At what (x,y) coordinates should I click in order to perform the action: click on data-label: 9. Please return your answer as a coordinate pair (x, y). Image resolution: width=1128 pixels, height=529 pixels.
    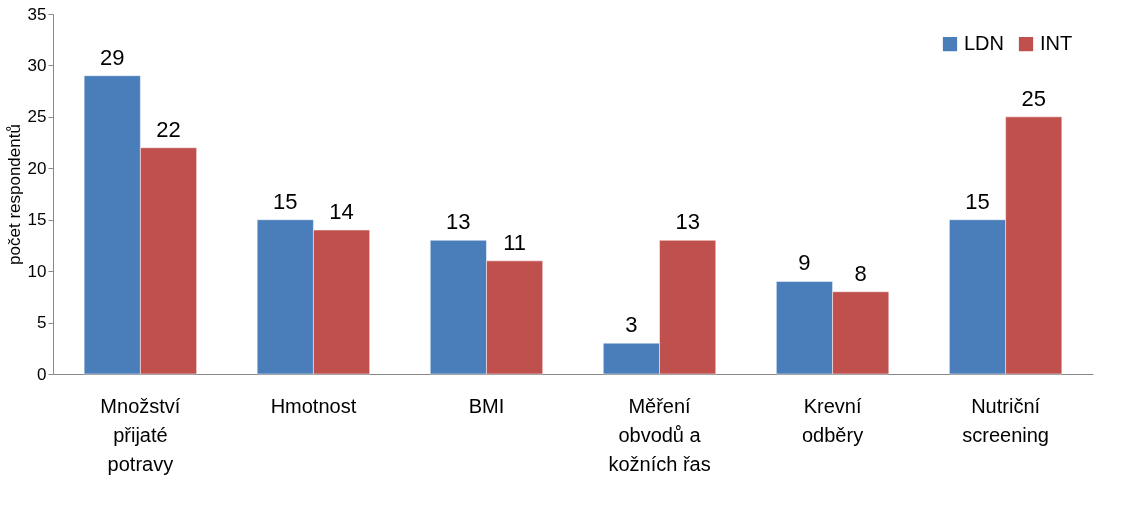
    Looking at the image, I should click on (804, 263).